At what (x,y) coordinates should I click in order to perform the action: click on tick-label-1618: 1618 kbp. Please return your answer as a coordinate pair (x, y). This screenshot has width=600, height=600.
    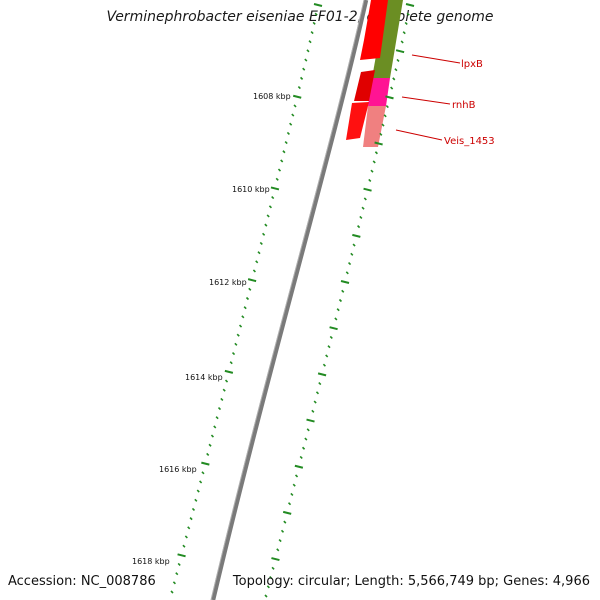
    Looking at the image, I should click on (151, 561).